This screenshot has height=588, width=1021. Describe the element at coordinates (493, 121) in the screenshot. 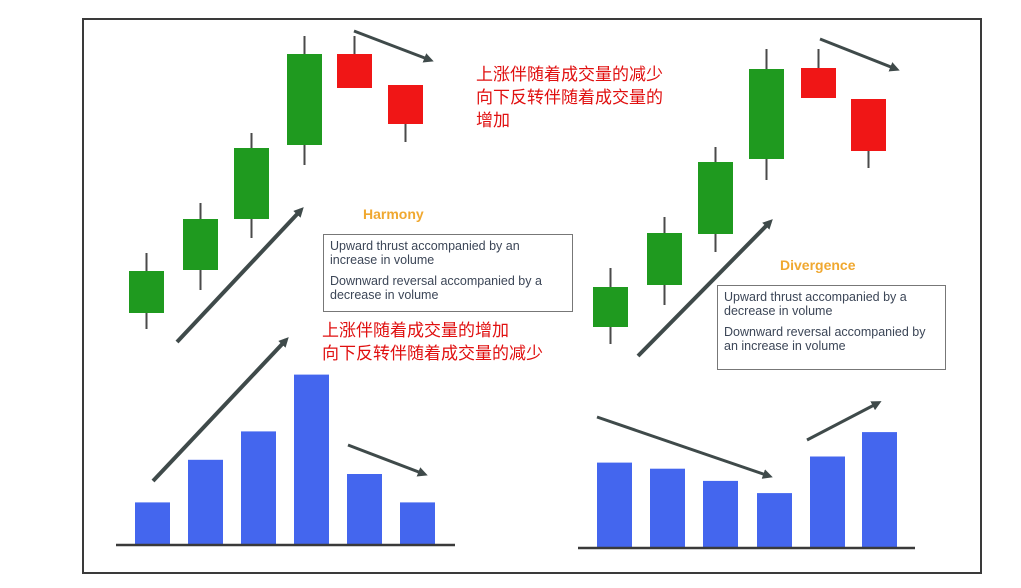

I see `annotation-line: 增加` at that location.